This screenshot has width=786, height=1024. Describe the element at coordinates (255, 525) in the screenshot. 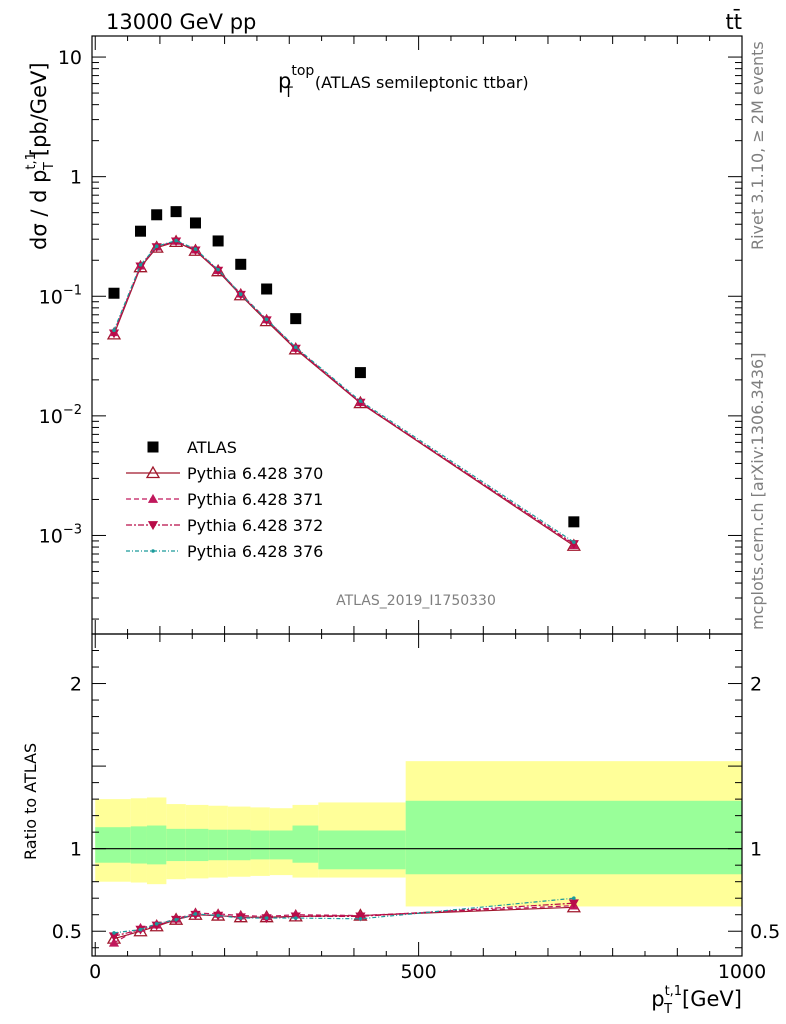

I see `legend-label: Pythia 6.428 372` at that location.